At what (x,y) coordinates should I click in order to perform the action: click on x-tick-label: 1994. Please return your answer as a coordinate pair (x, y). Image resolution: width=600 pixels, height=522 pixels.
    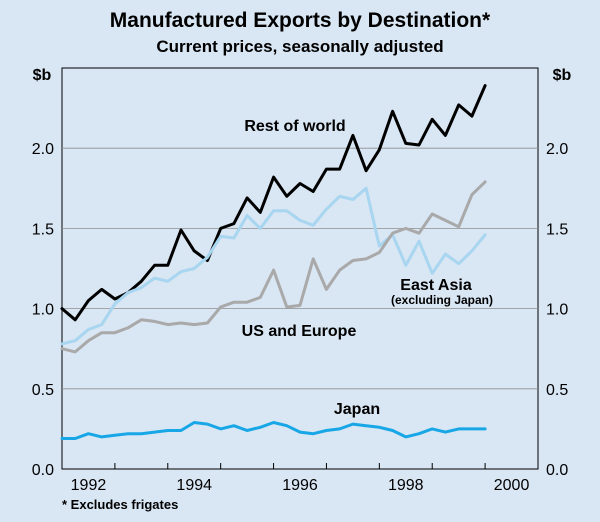
    Looking at the image, I should click on (194, 485).